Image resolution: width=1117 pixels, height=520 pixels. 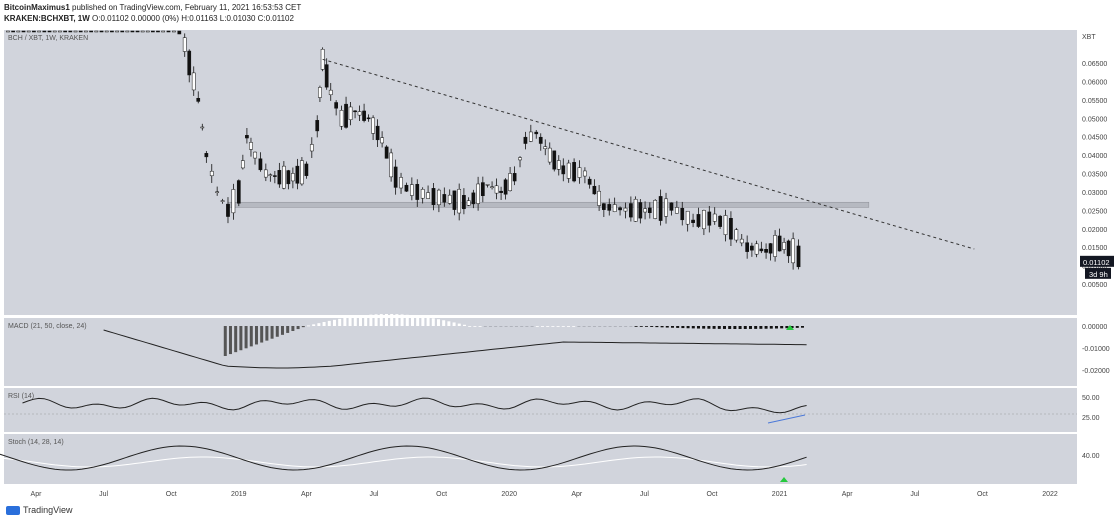 What do you see at coordinates (540, 352) in the screenshot?
I see `macd-panel` at bounding box center [540, 352].